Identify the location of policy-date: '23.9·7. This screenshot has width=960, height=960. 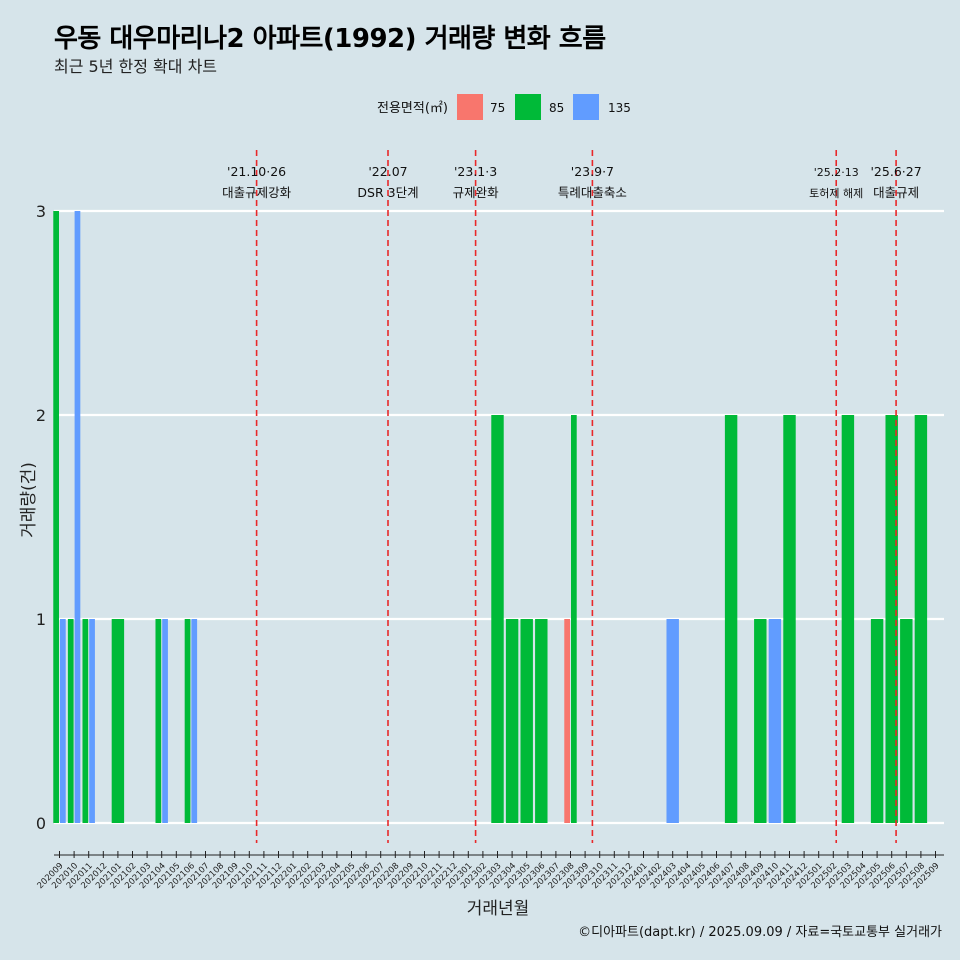
(592, 171).